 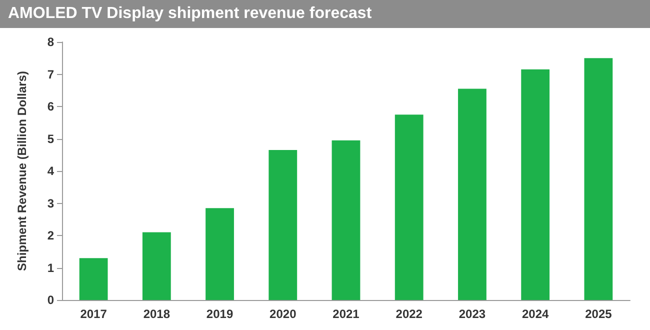 I want to click on x-tick-label: 2021, so click(x=346, y=314).